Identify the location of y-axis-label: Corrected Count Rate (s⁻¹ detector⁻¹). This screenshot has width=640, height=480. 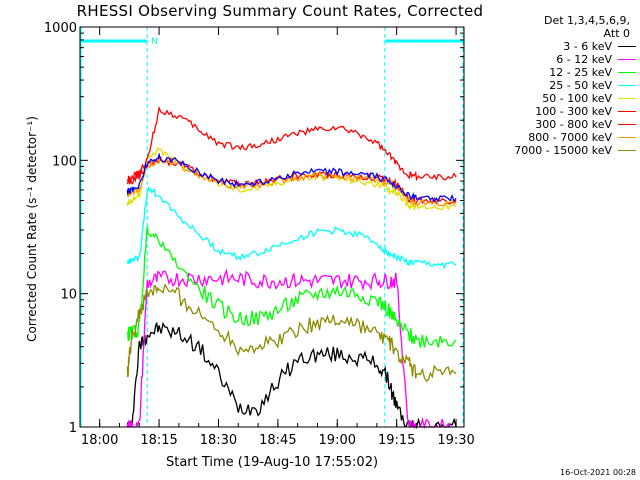
(32, 229).